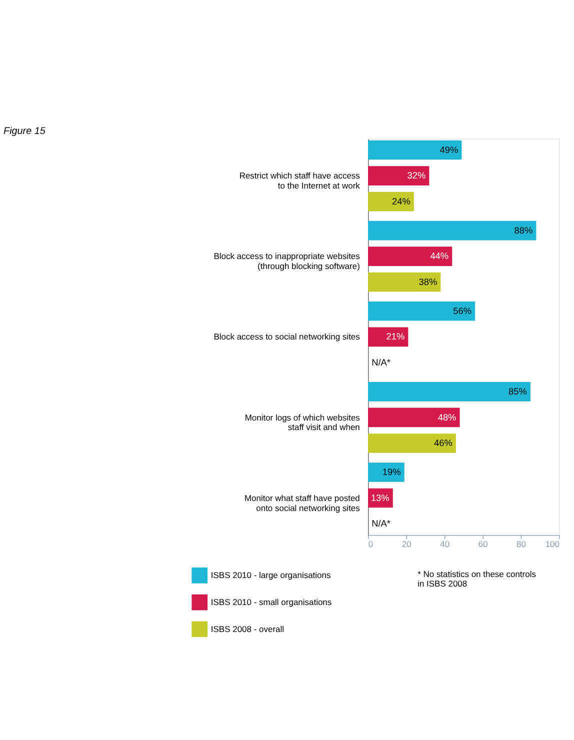 The width and height of the screenshot is (574, 740). What do you see at coordinates (401, 201) in the screenshot?
I see `data-label: 24%` at bounding box center [401, 201].